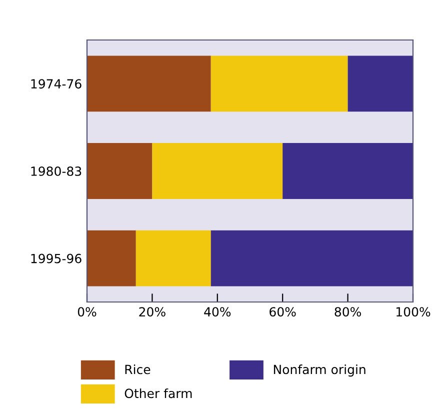 The height and width of the screenshot is (414, 448). I want to click on x-tick-label: 40%, so click(217, 312).